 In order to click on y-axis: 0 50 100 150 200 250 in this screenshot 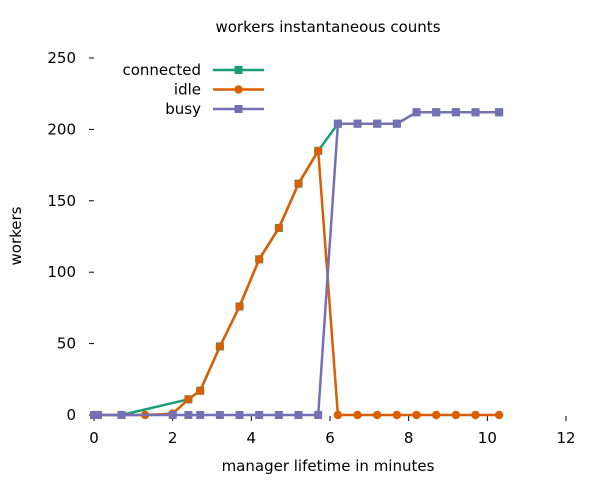, I will do `click(70, 236)`.